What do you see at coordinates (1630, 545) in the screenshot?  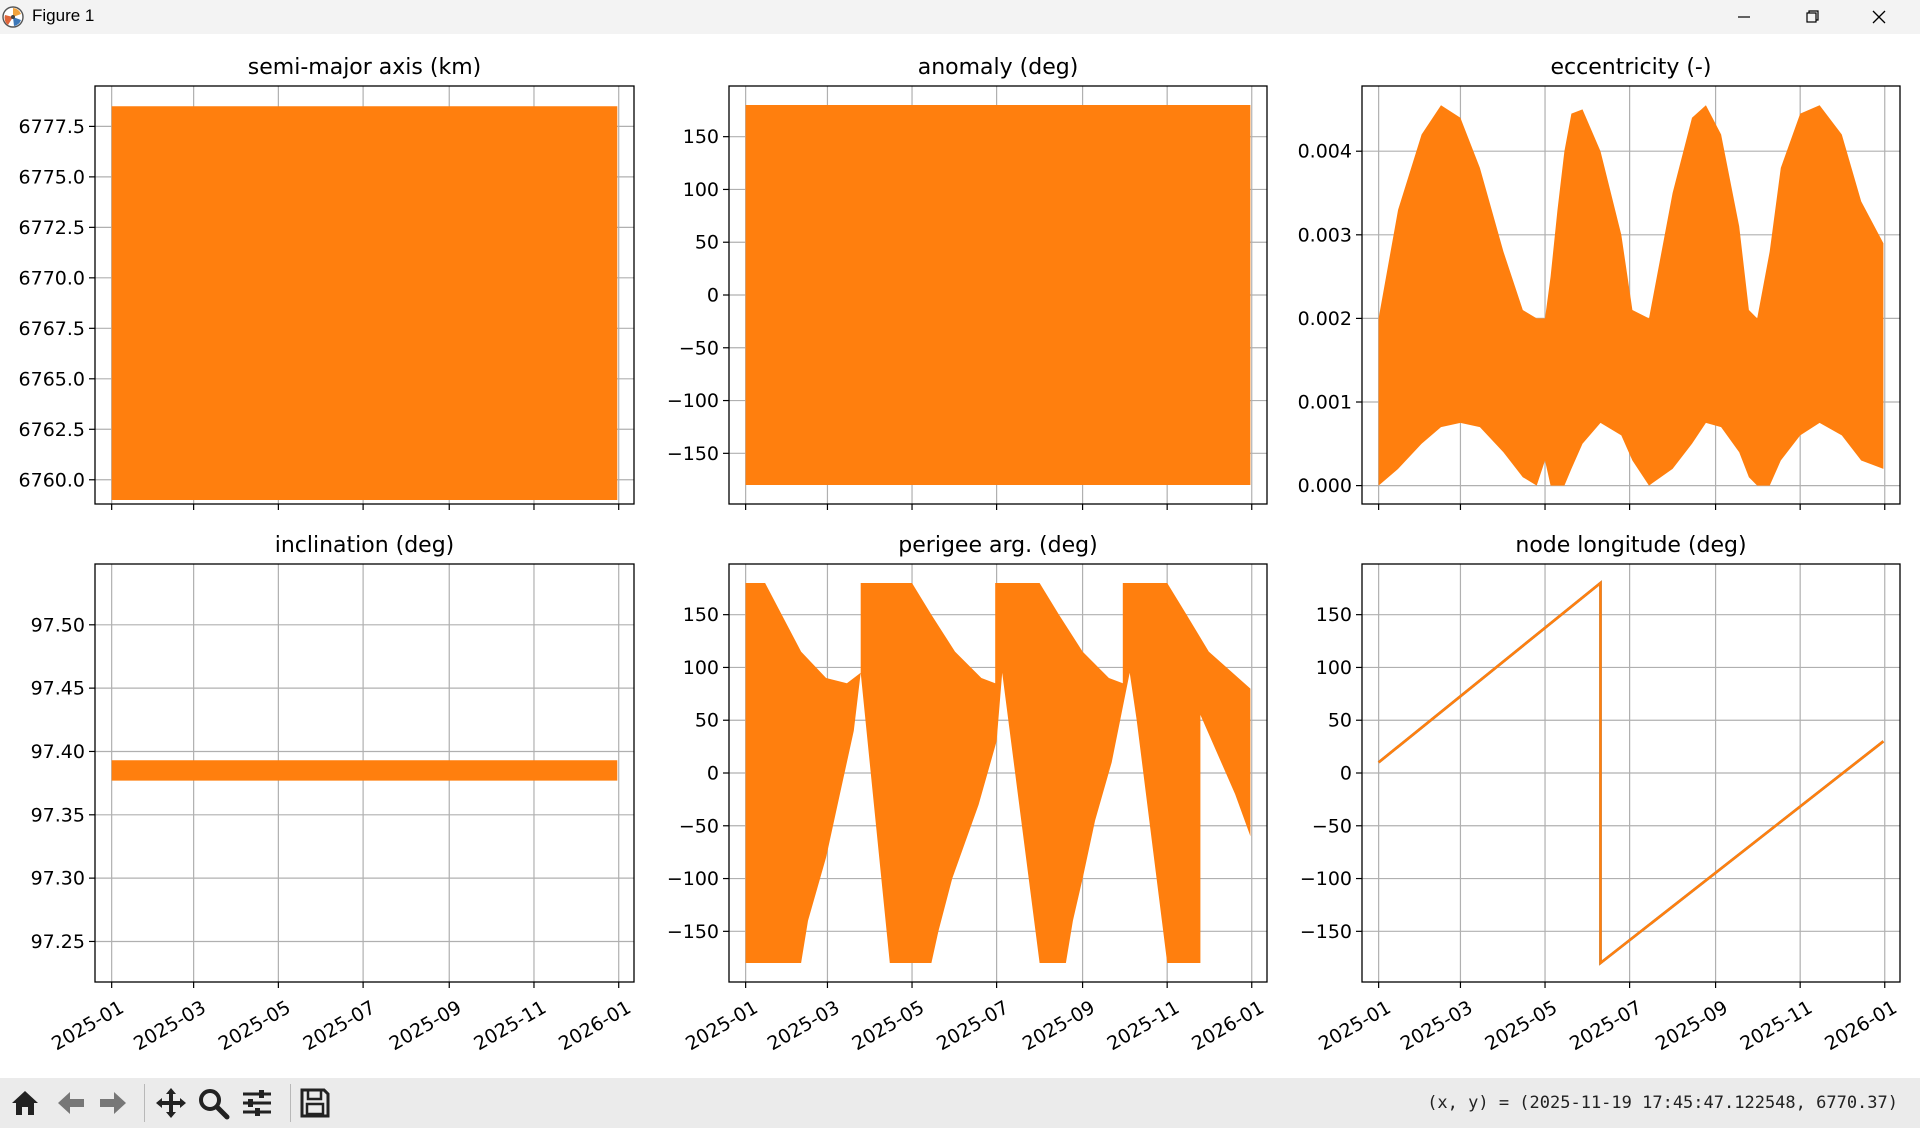 I see `subplot-title: node longitude (deg)` at bounding box center [1630, 545].